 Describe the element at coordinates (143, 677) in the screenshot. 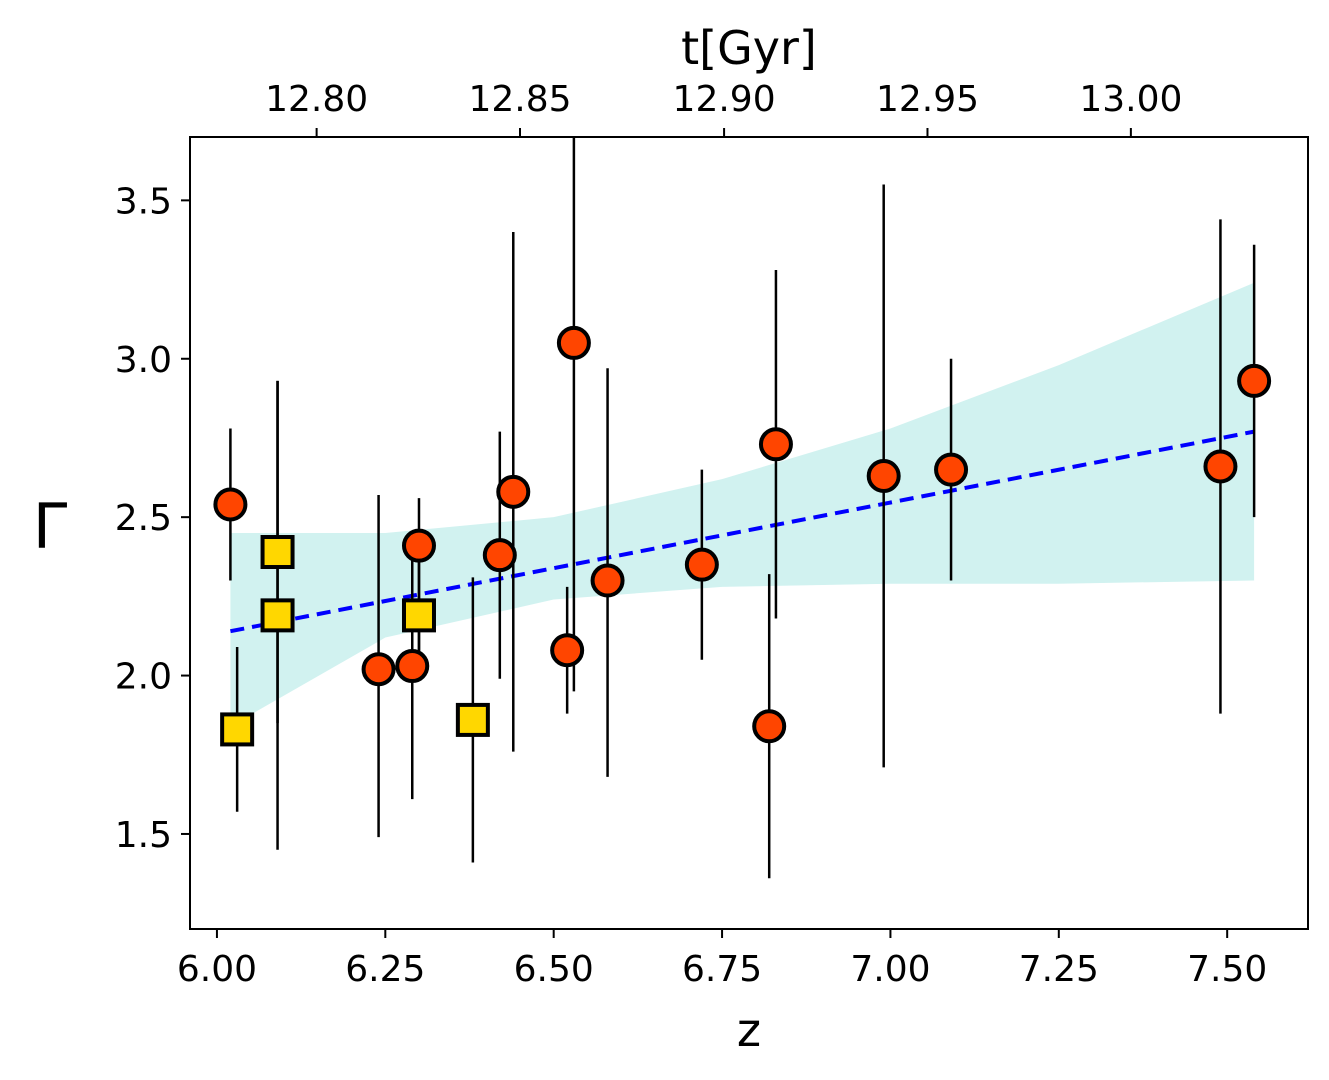

I see `y-tick-label: 2.0` at that location.